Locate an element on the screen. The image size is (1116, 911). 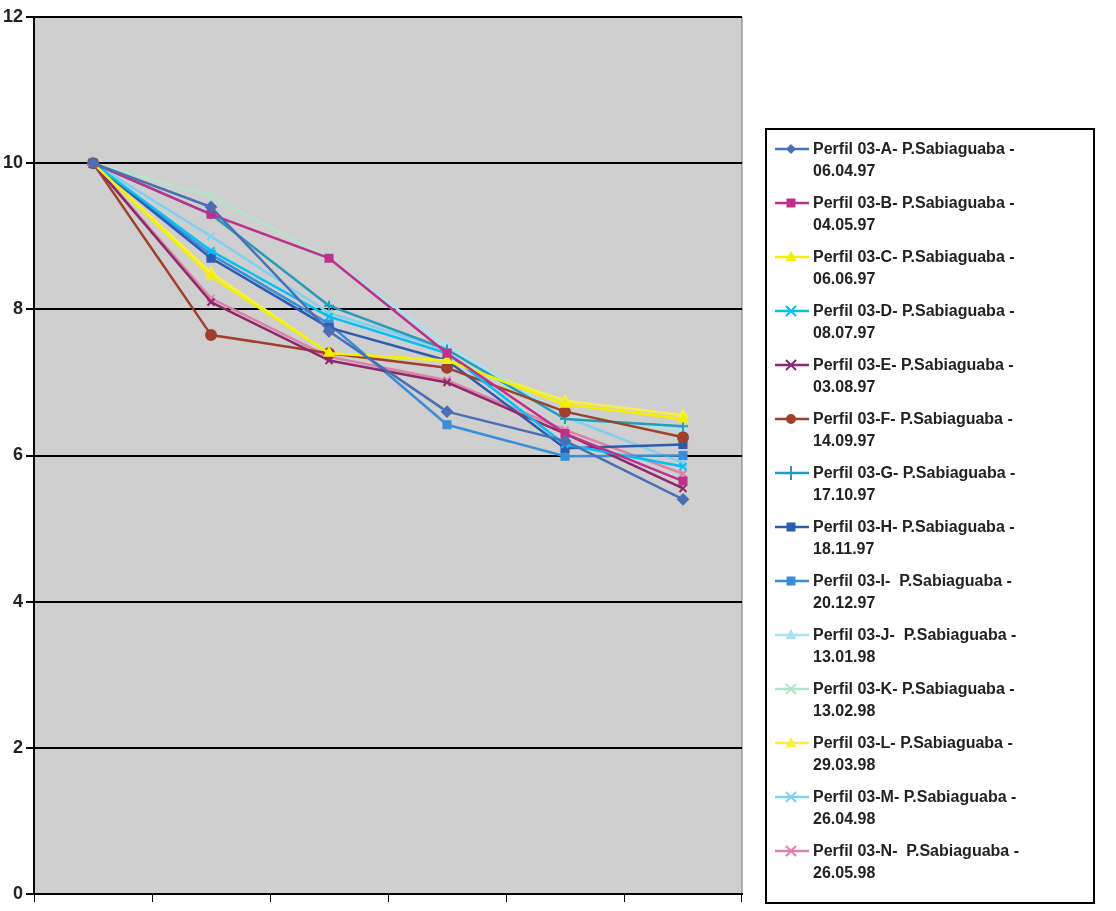
legend-label: Perfil 03-K- P.Sabiaguaba - 13.02.98 is located at coordinates (914, 700).